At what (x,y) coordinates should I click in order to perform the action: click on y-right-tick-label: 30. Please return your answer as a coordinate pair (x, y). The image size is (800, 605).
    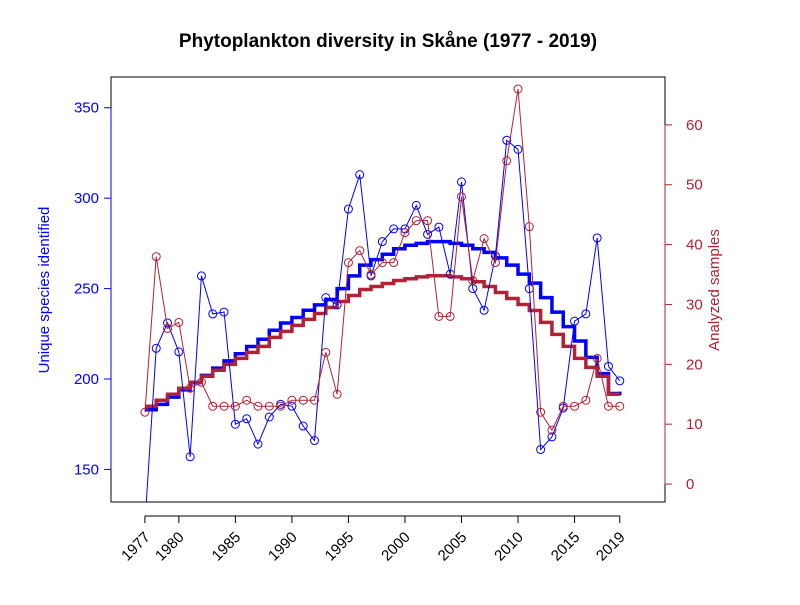
    Looking at the image, I should click on (694, 304).